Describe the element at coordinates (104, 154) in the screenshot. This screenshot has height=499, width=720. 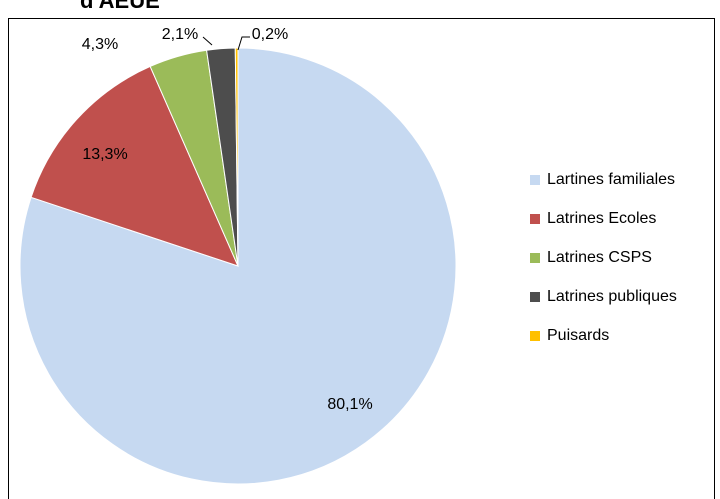
I see `data-label: 13,3%` at that location.